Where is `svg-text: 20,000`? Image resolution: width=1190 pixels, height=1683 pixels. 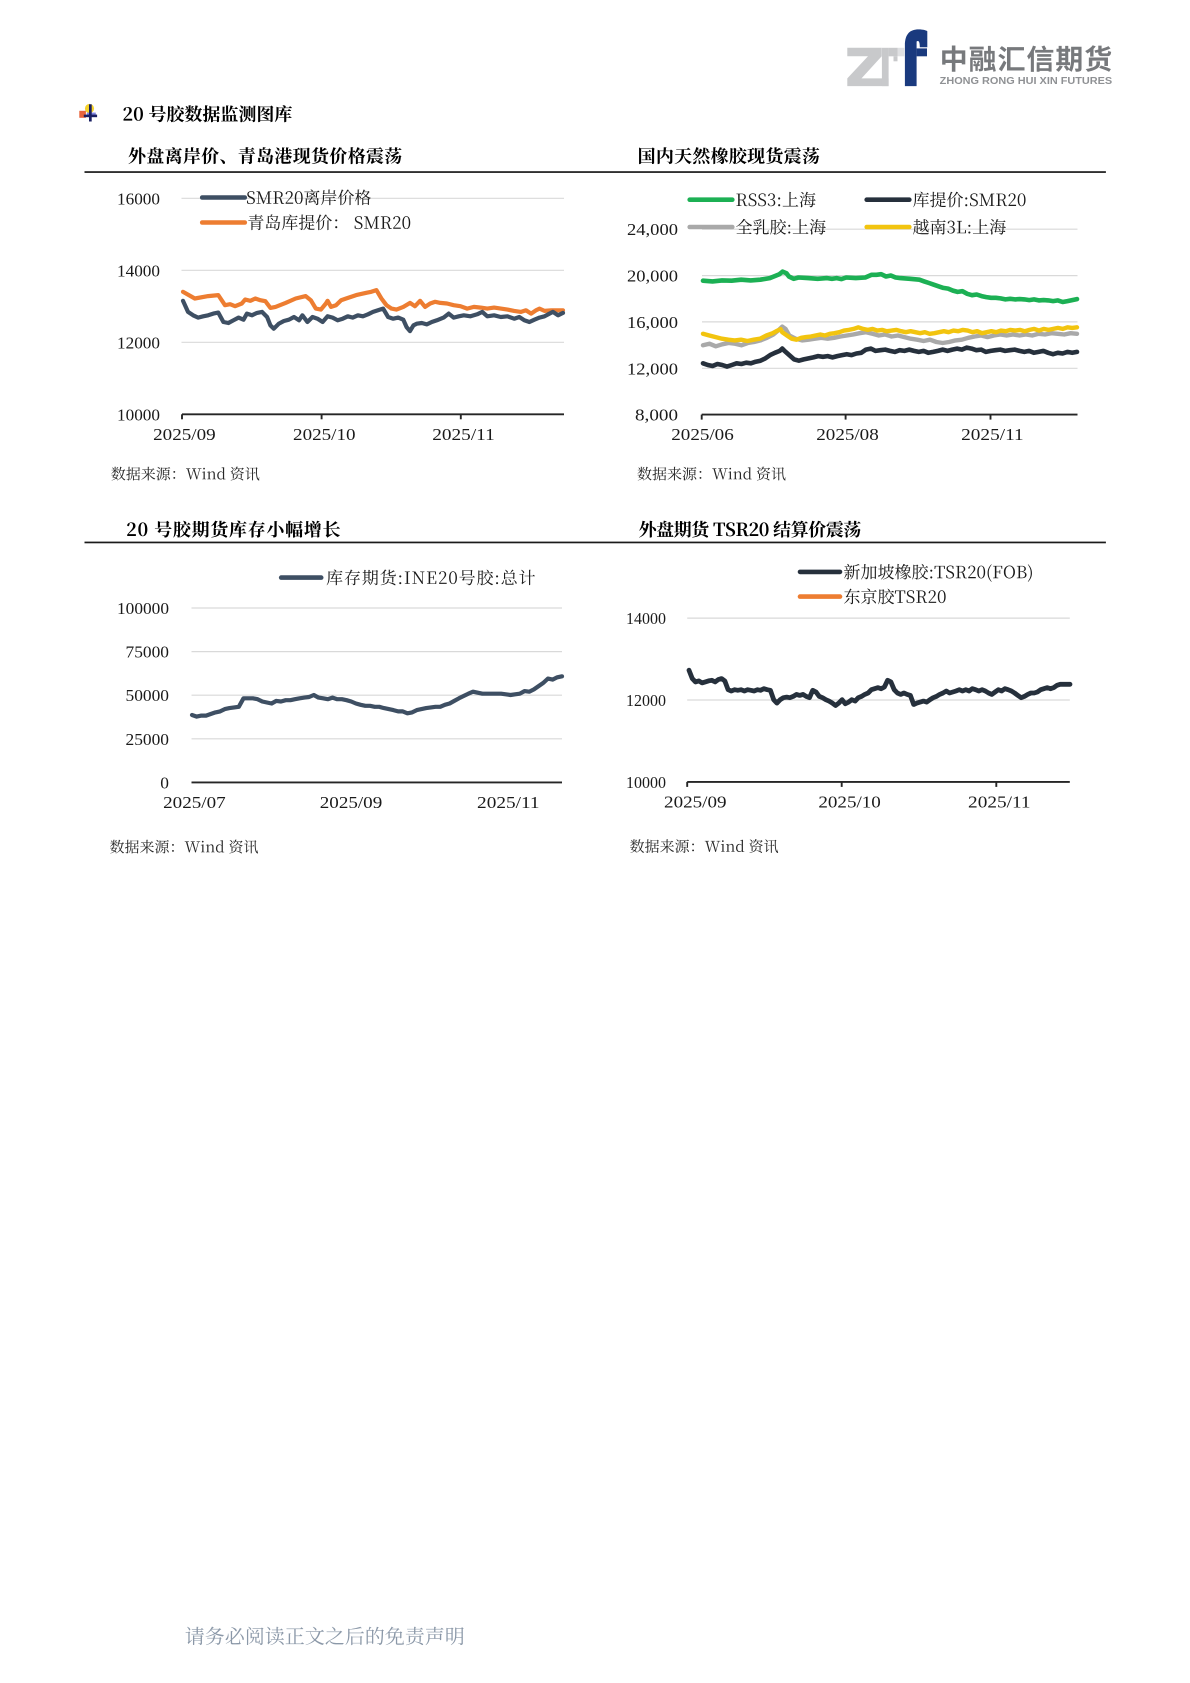 svg-text: 20,000 is located at coordinates (652, 276).